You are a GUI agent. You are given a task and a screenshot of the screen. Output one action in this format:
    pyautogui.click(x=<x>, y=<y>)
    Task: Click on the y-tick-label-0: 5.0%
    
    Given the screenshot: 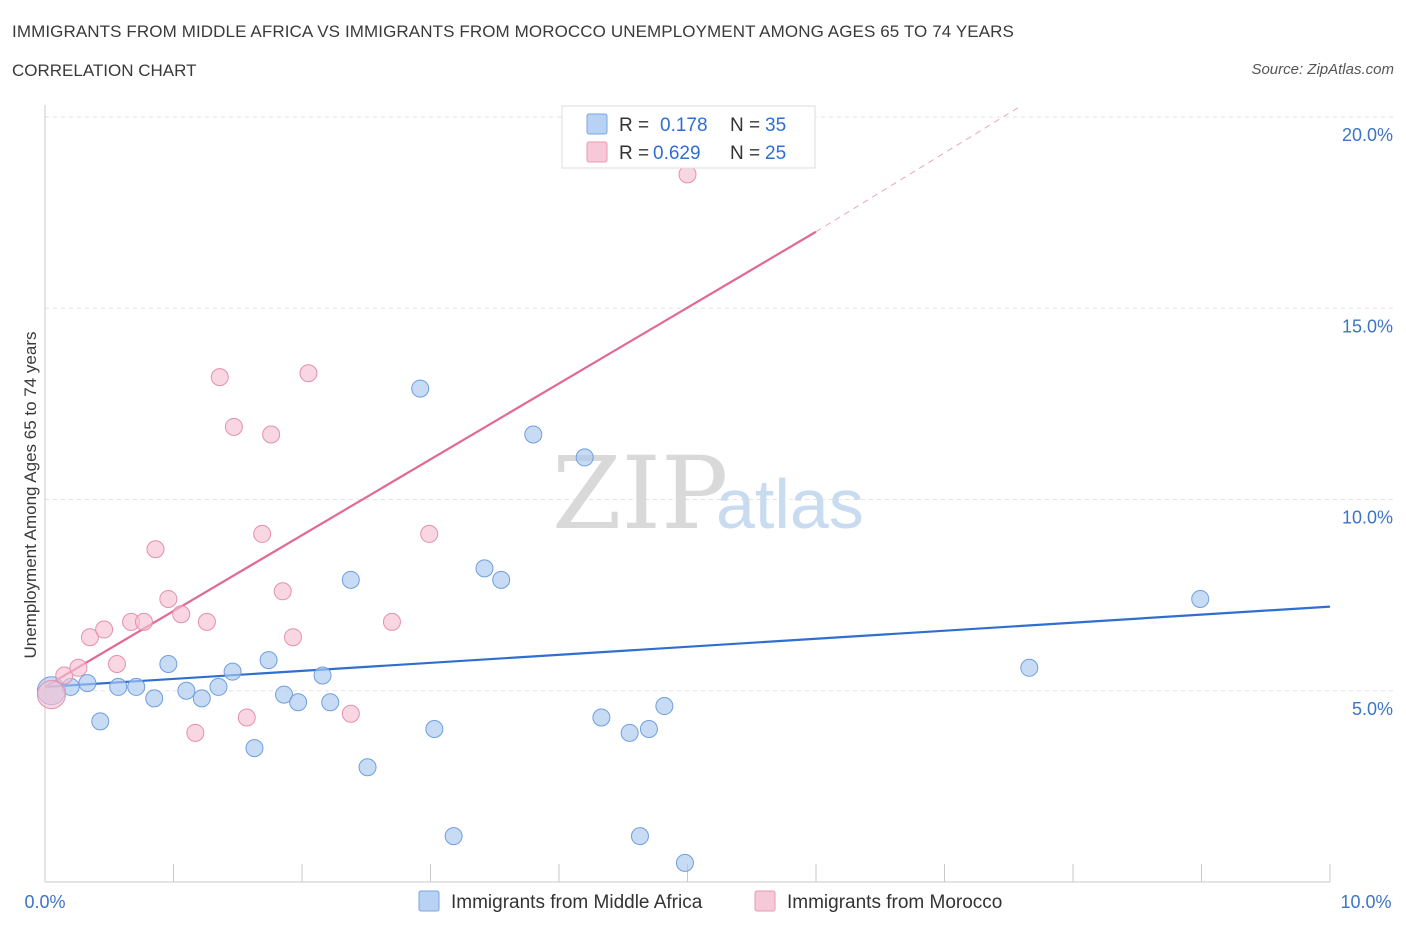 What is the action you would take?
    pyautogui.click(x=1372, y=709)
    